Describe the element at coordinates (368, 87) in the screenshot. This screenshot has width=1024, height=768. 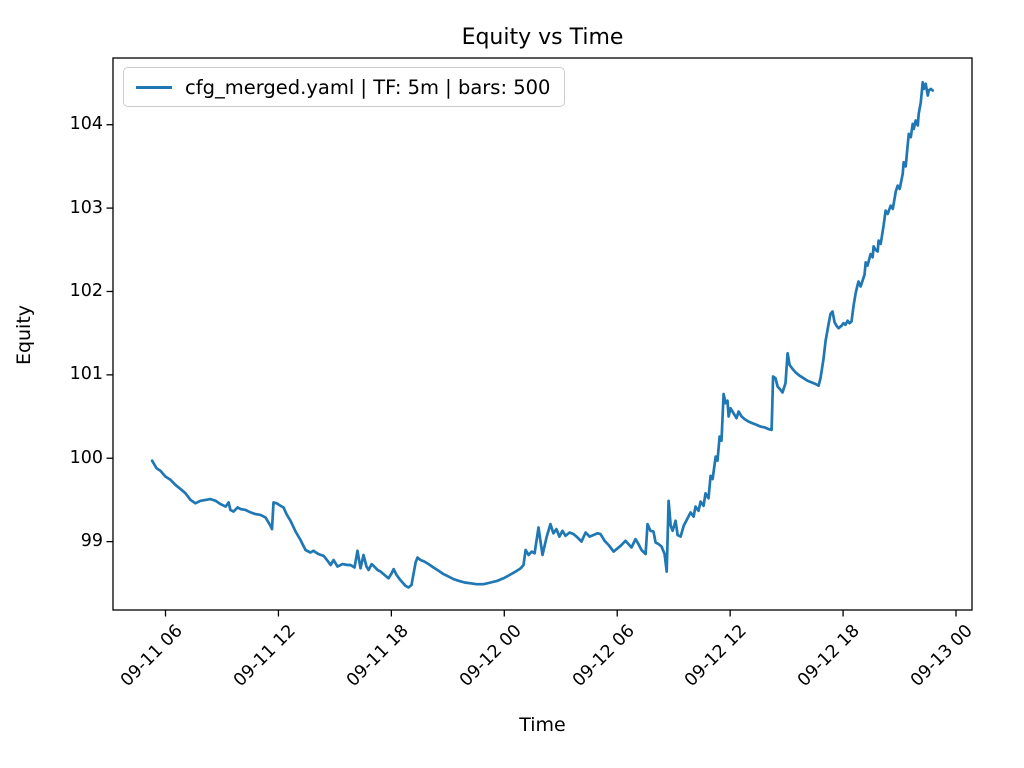
I see `legend-entry-label: cfg_merged.yaml | TF: 5m | bars: 500` at that location.